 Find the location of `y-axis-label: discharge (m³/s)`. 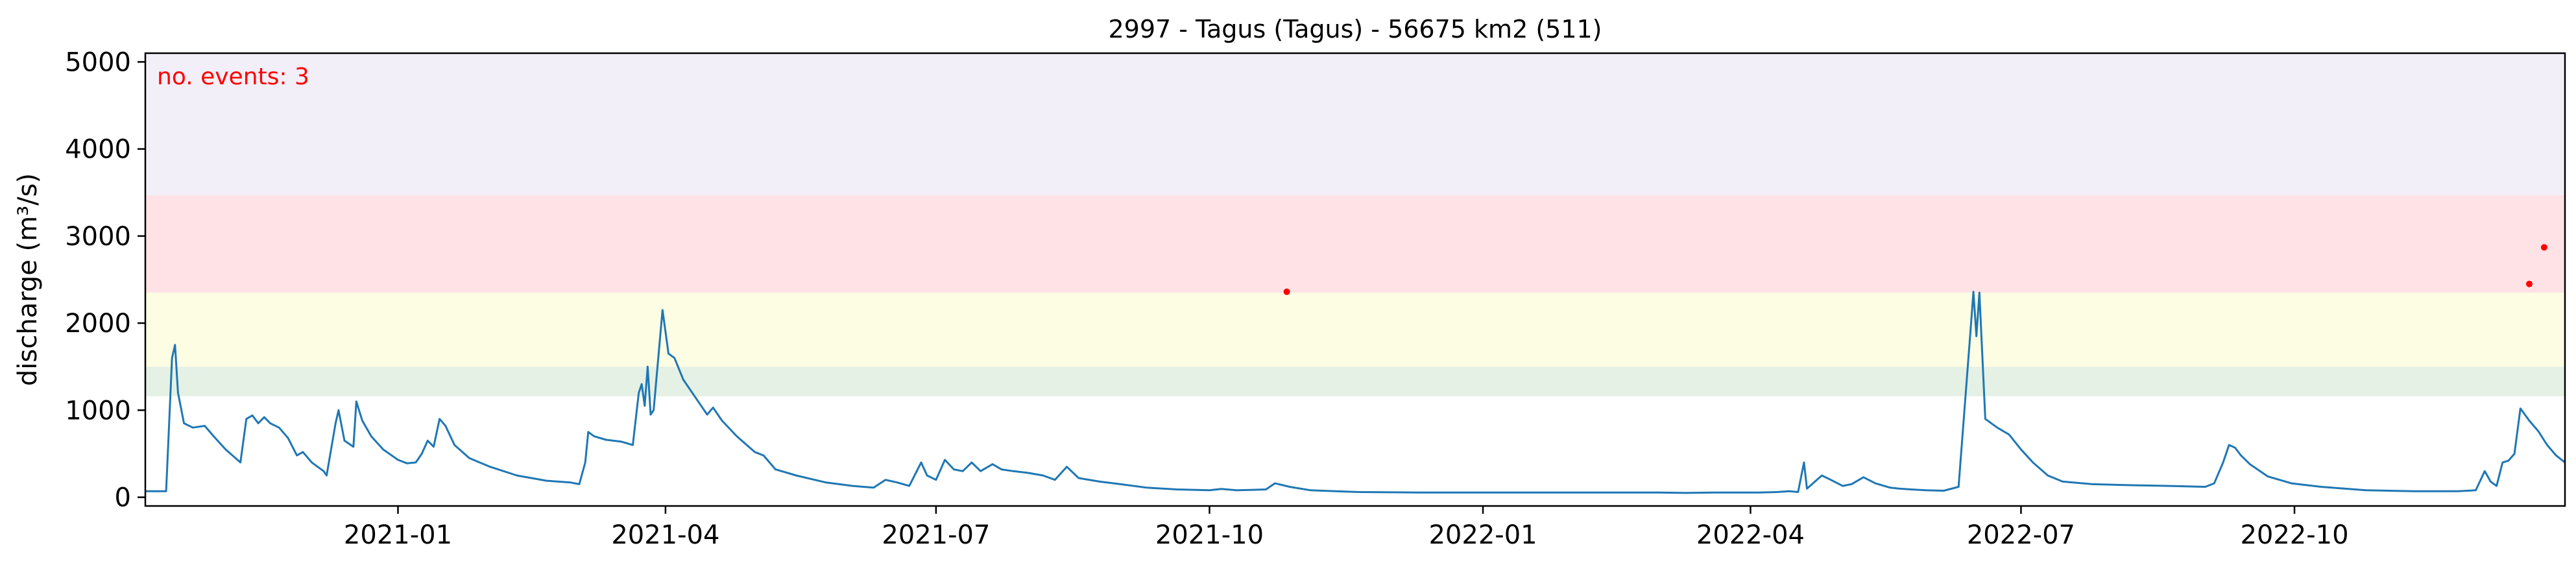

y-axis-label: discharge (m³/s) is located at coordinates (28, 279).